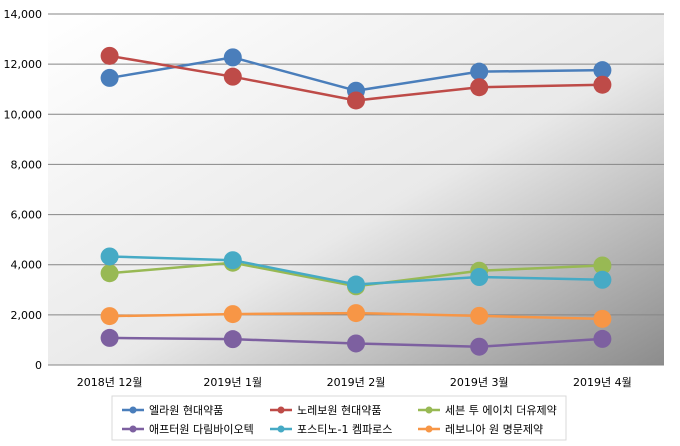 This screenshot has height=446, width=680. Describe the element at coordinates (23, 64) in the screenshot. I see `y-tick-label: 12,000` at that location.